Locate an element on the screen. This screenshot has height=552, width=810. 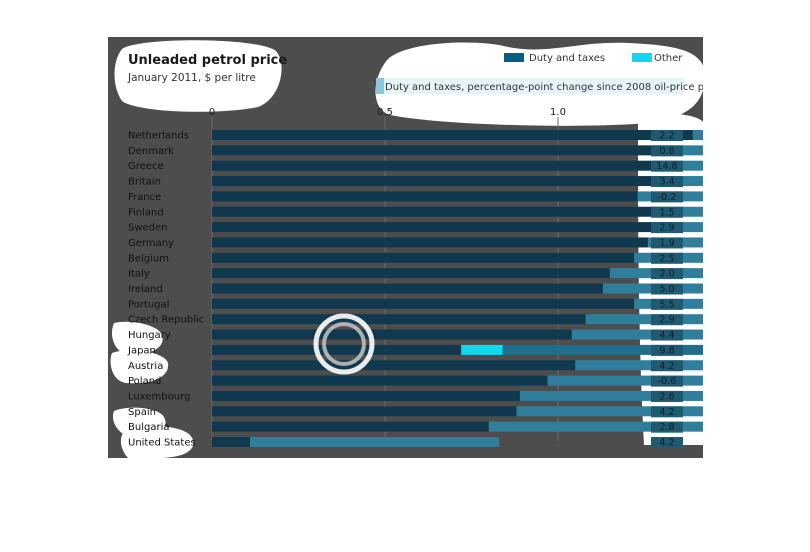
category-label: Luxembourg is located at coordinates (159, 396).